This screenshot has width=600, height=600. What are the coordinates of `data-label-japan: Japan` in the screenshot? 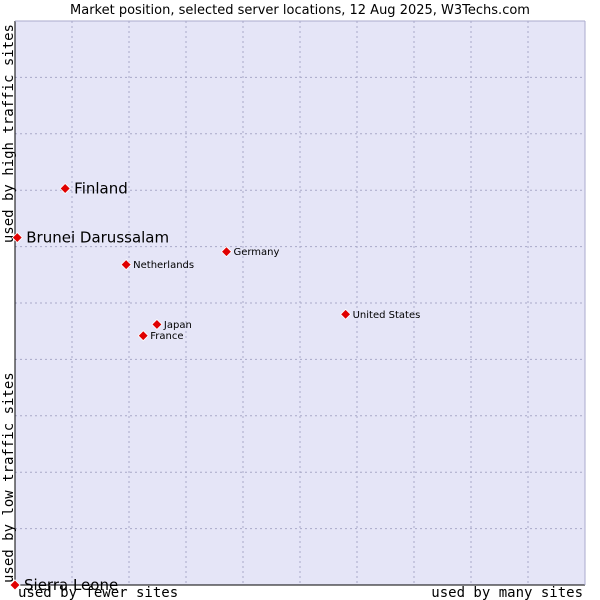 It's located at (177, 325).